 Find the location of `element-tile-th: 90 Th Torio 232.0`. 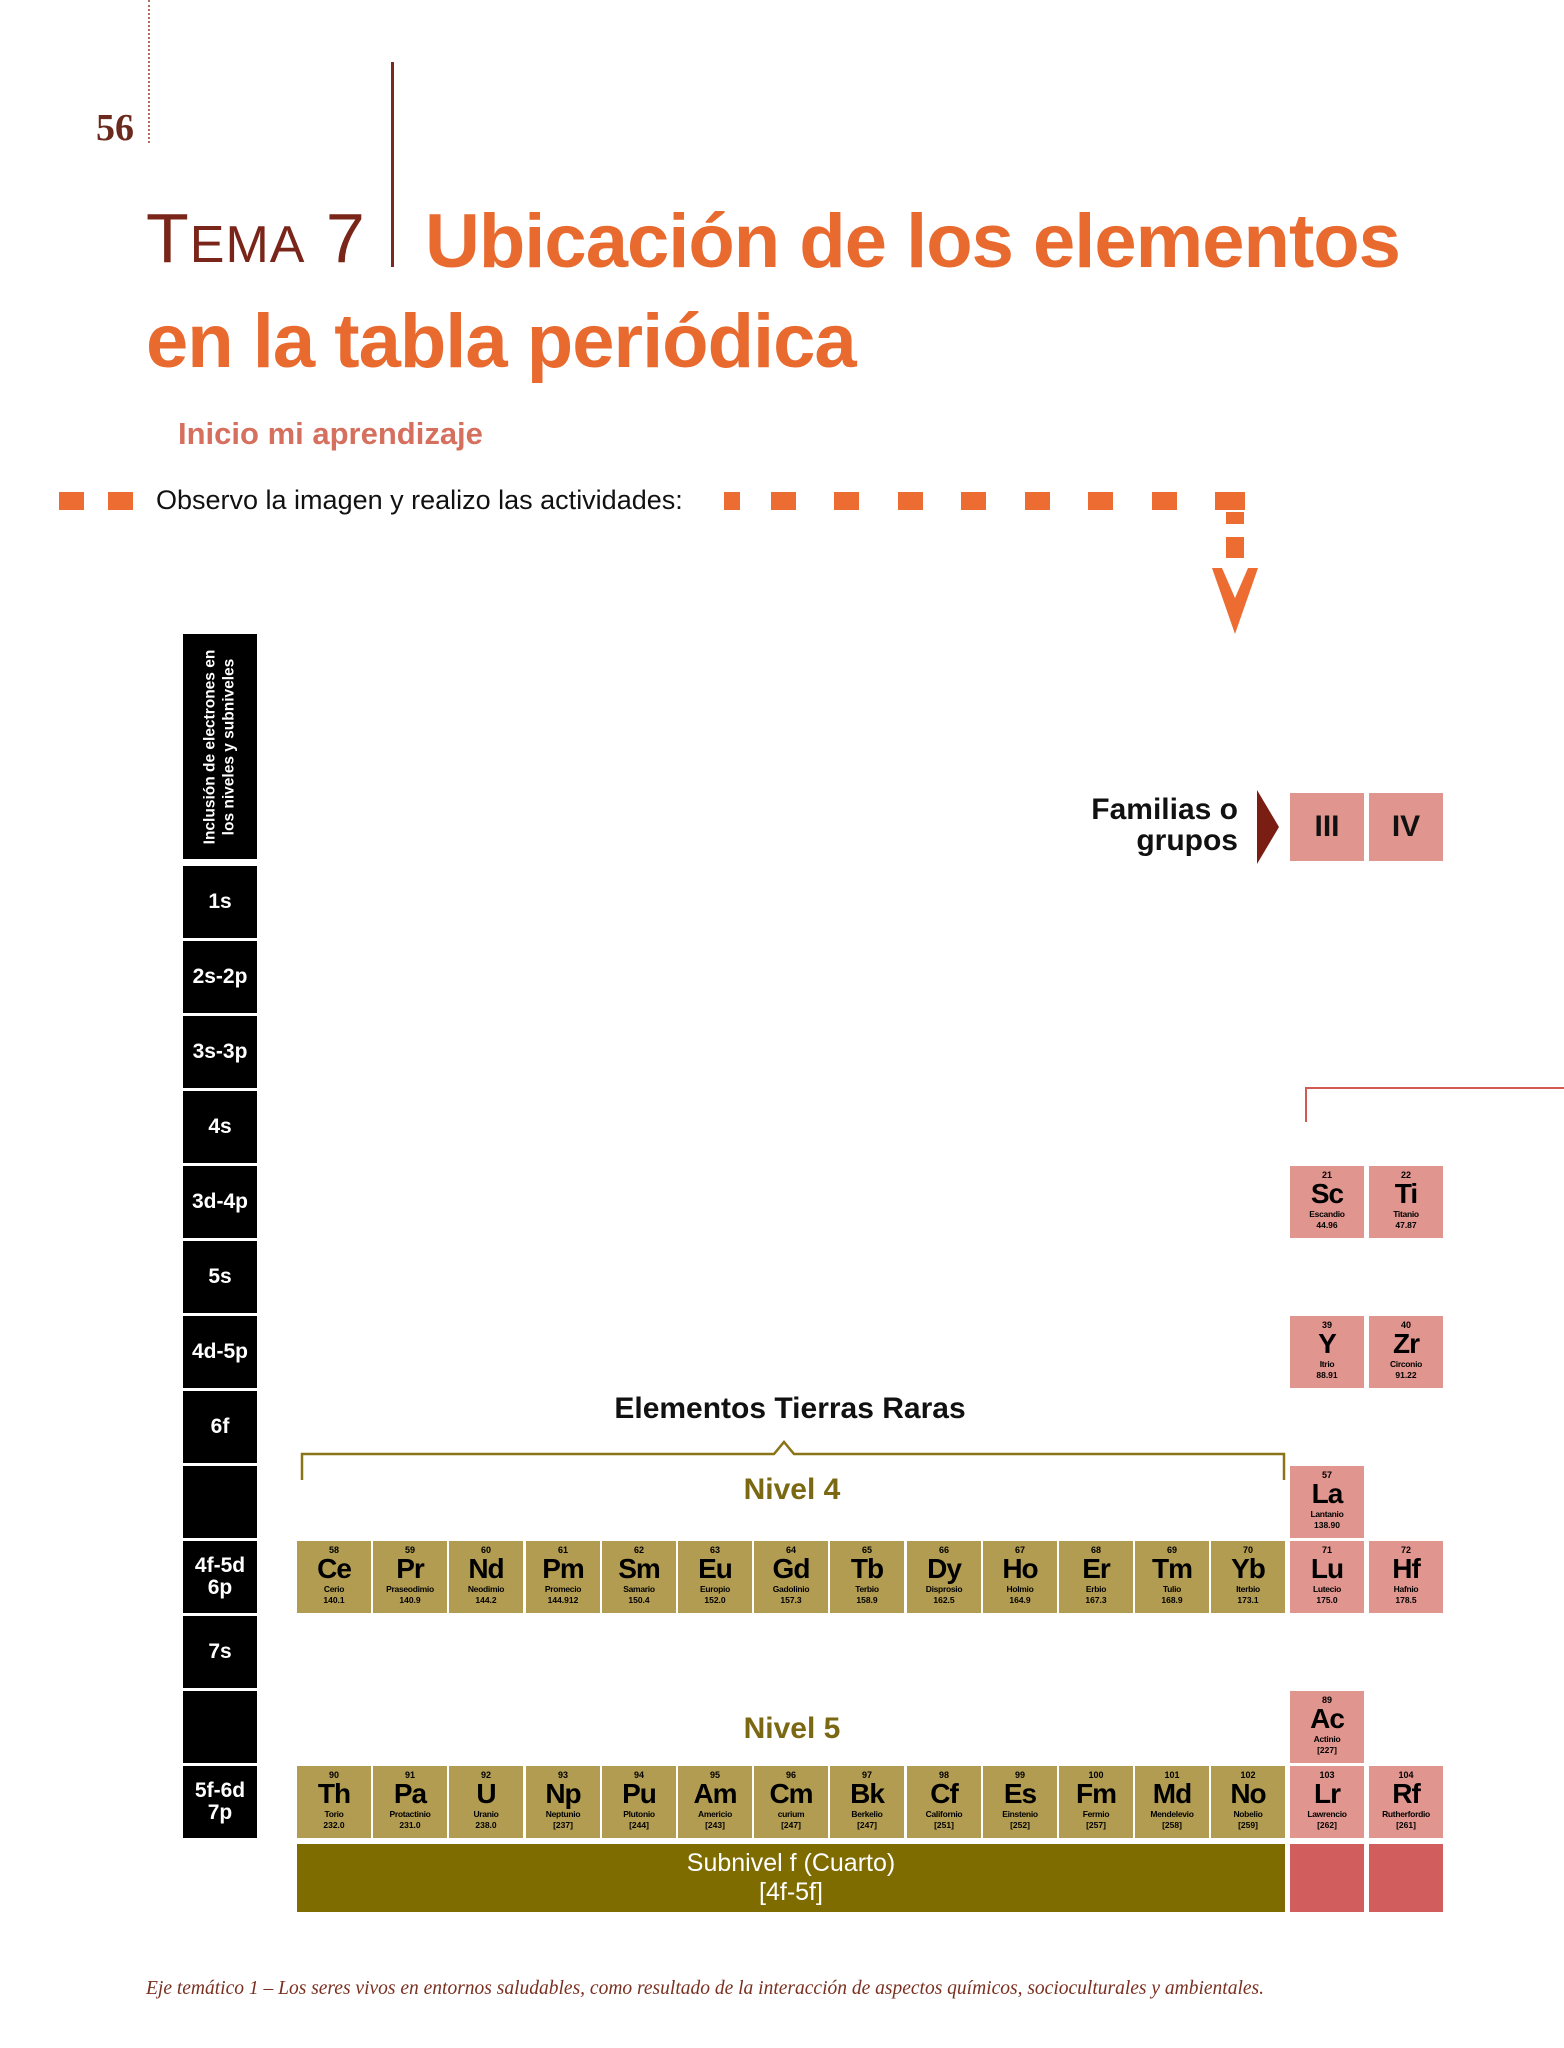

element-tile-th: 90 Th Torio 232.0 is located at coordinates (334, 1802).